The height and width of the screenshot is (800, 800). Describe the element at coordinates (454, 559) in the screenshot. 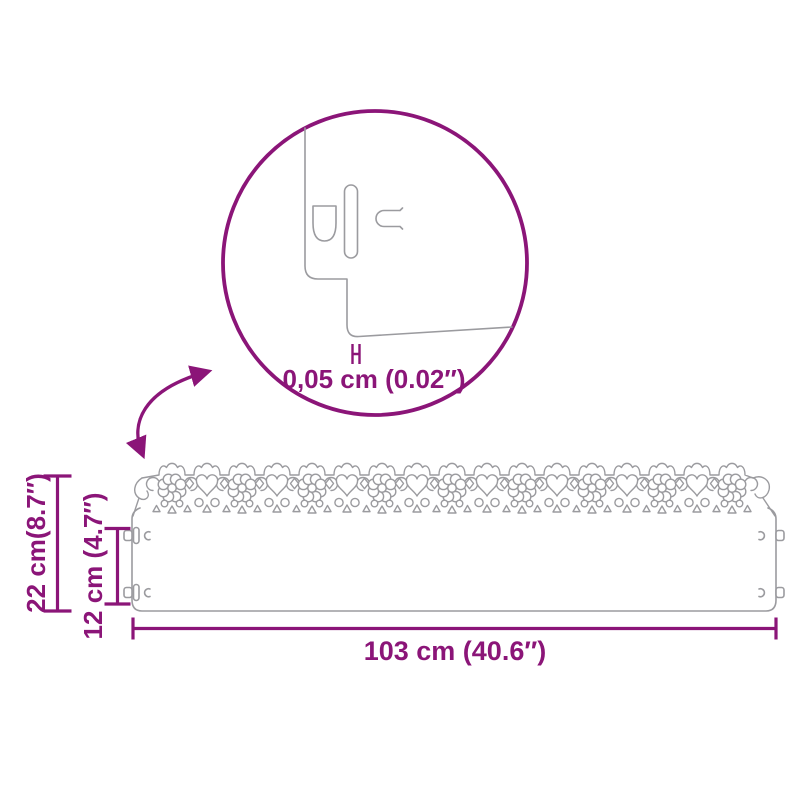

I see `panel-outline` at that location.